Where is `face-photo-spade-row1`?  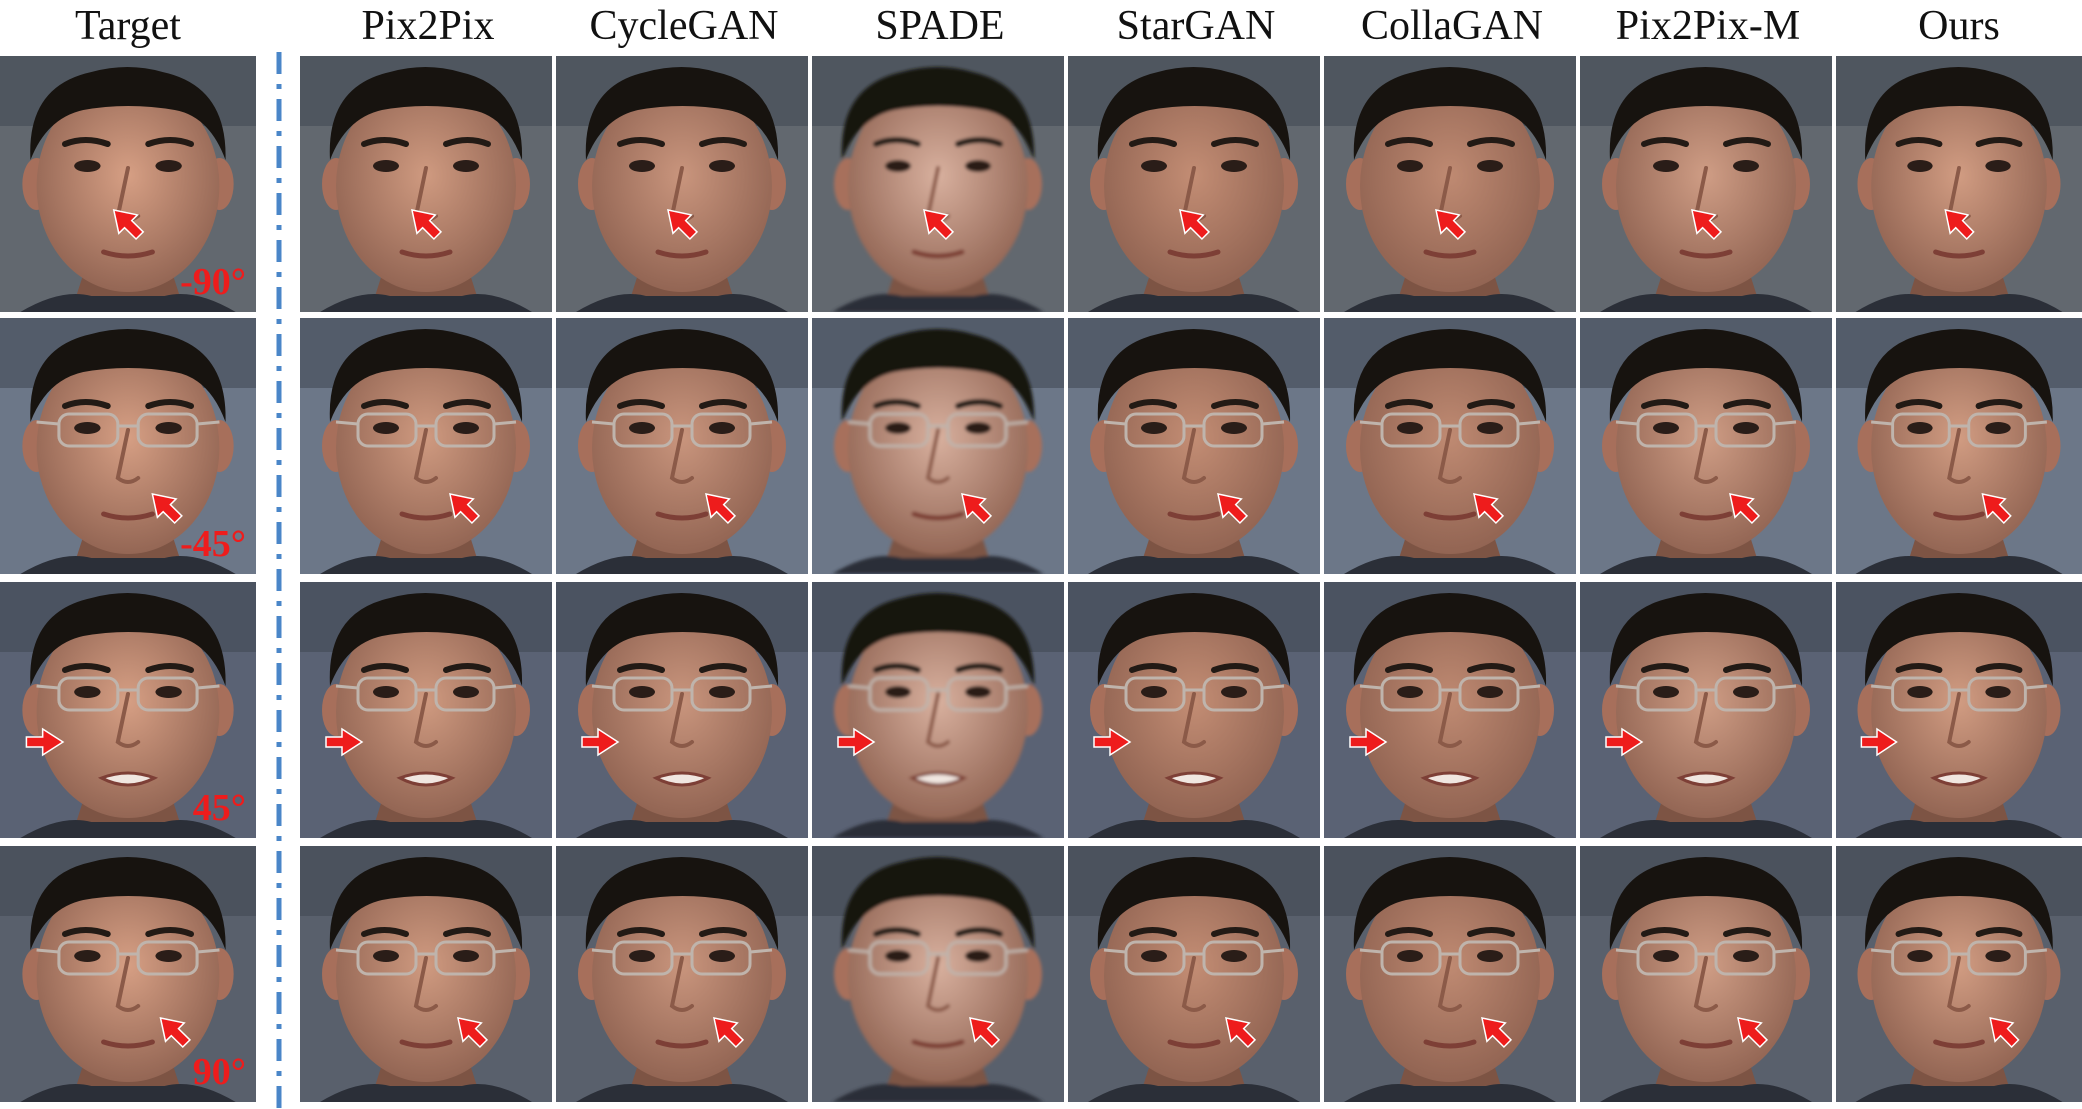 face-photo-spade-row1 is located at coordinates (938, 184).